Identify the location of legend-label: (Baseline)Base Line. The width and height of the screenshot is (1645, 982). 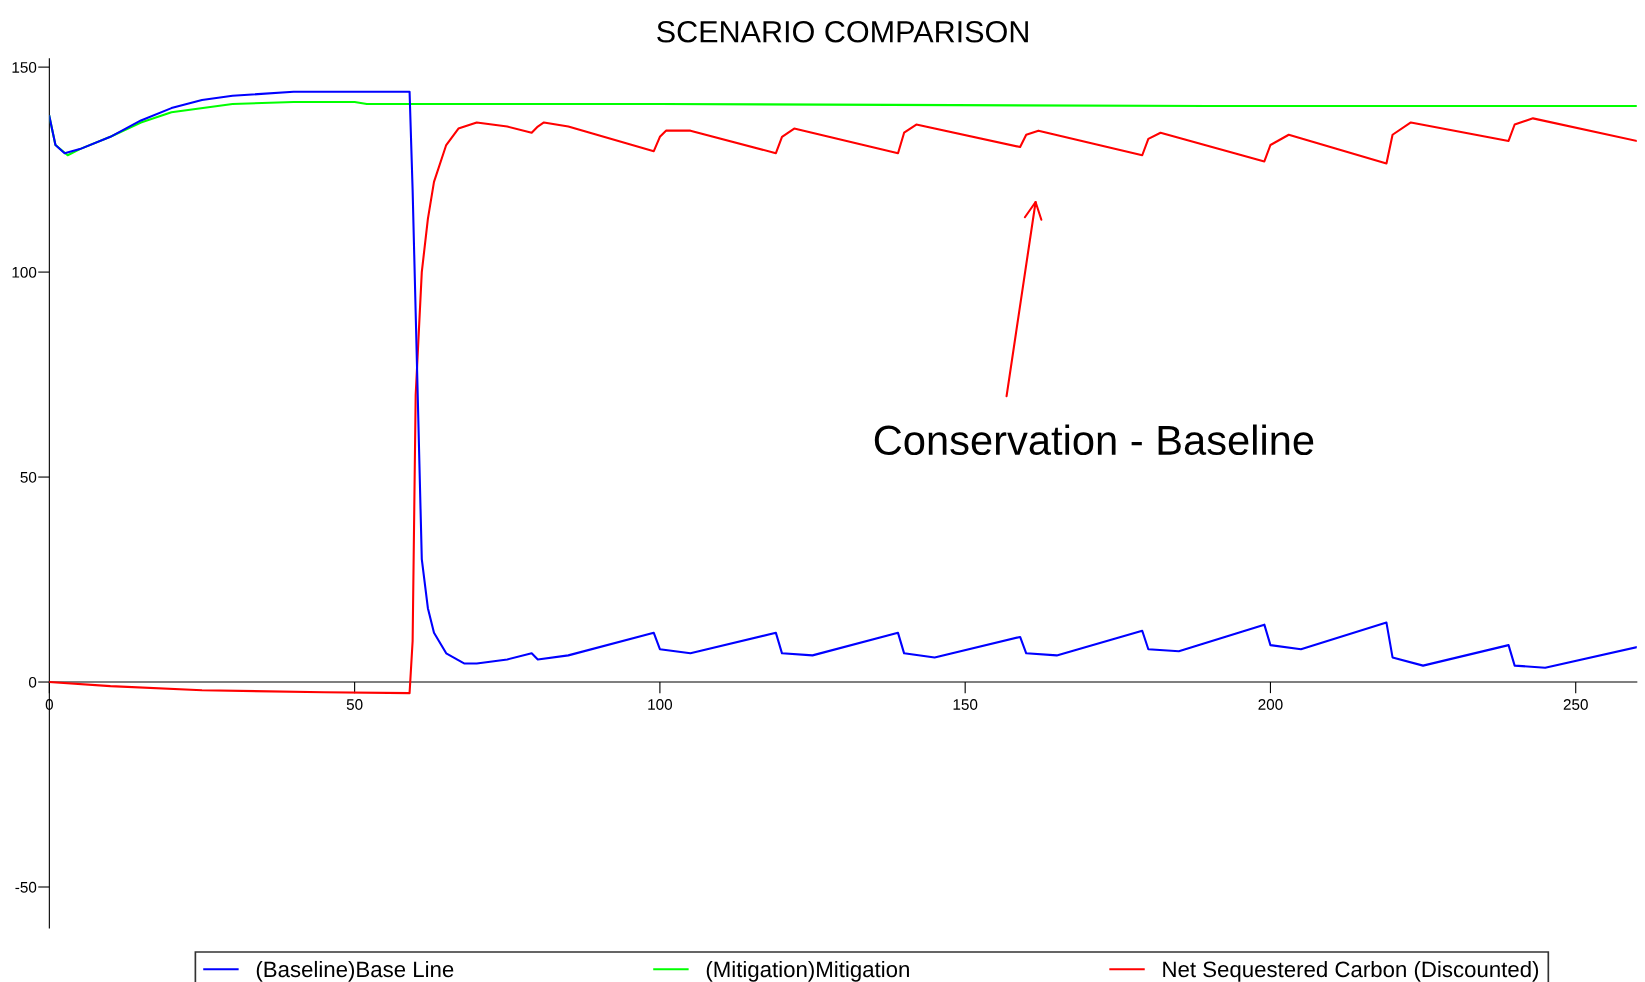
(355, 971).